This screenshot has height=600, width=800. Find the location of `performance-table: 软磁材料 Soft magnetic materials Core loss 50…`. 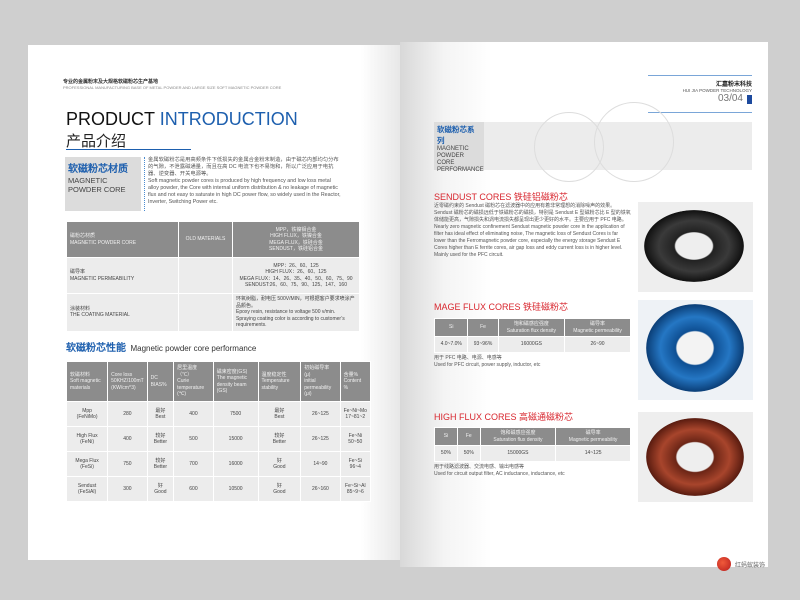

performance-table: 软磁材料 Soft magnetic materials Core loss 50… is located at coordinates (218, 431).